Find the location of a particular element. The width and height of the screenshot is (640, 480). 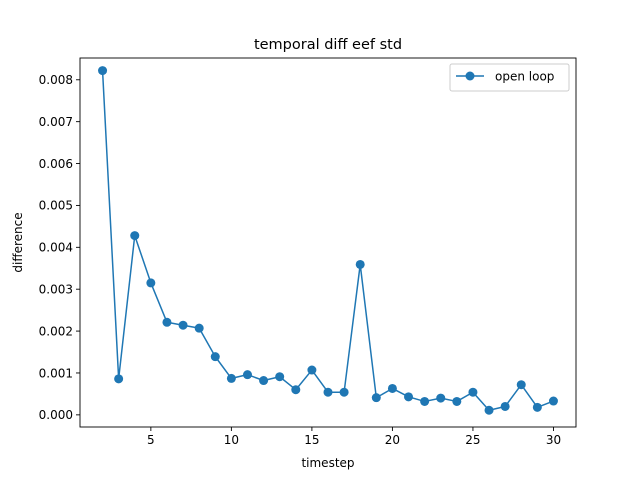

y-axis-label: difference is located at coordinates (18, 242).